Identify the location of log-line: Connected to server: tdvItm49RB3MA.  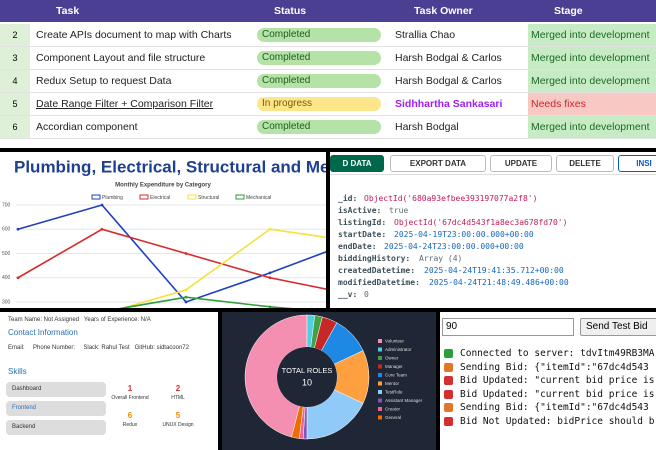
(557, 353).